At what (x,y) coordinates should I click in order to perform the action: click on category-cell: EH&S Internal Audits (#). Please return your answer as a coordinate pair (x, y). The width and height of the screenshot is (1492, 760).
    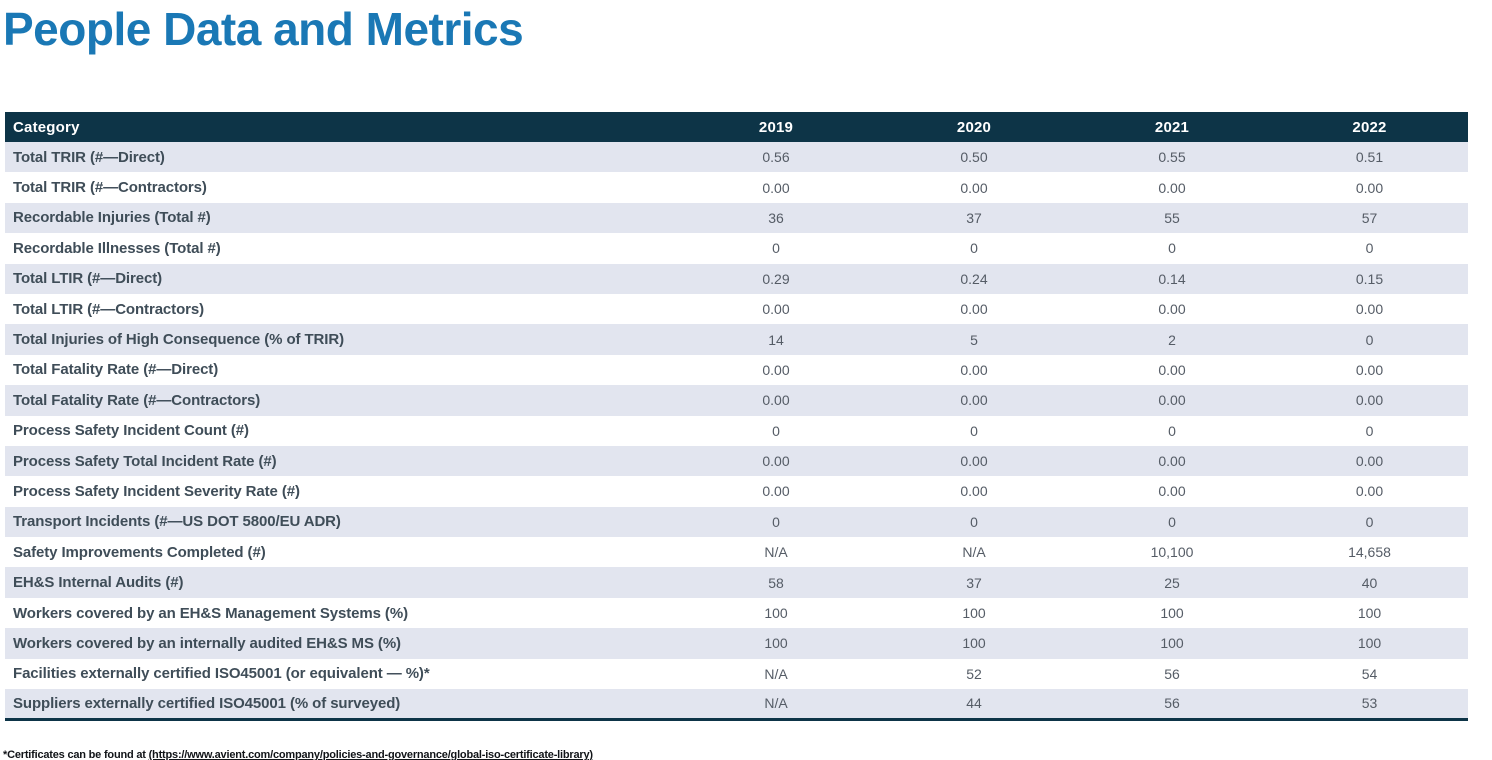
    Looking at the image, I should click on (98, 583).